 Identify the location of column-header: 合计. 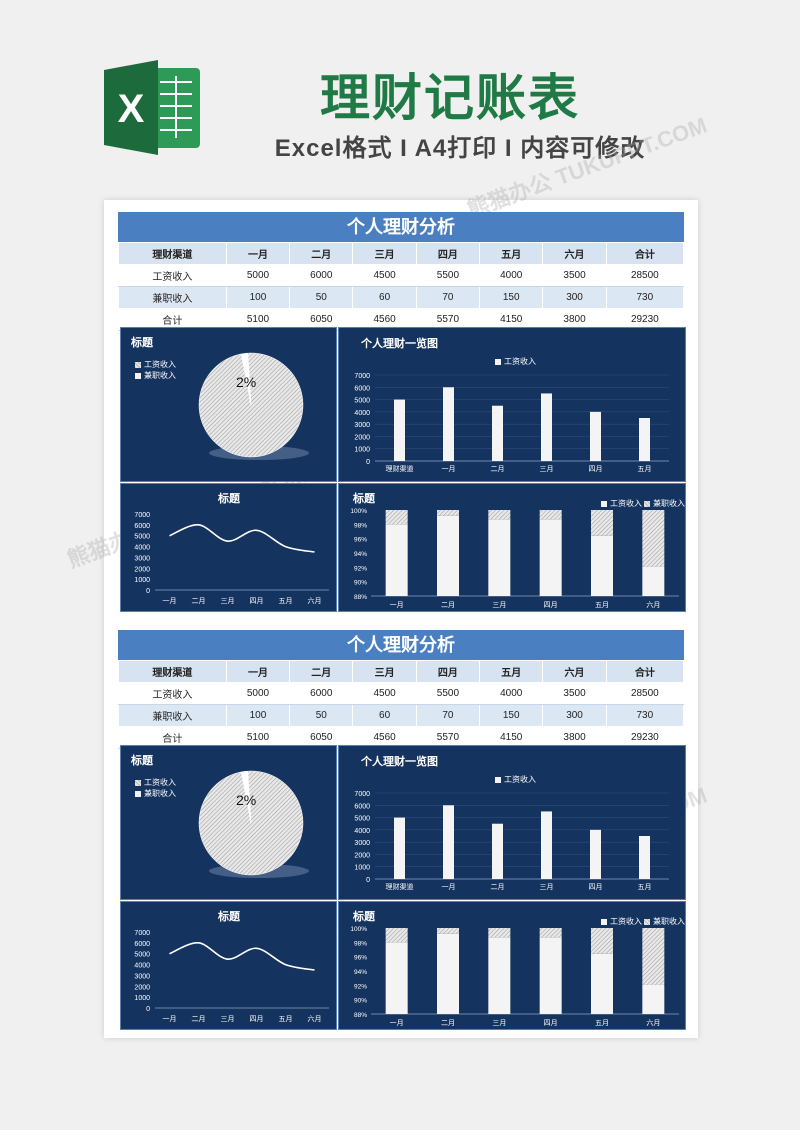
(645, 671).